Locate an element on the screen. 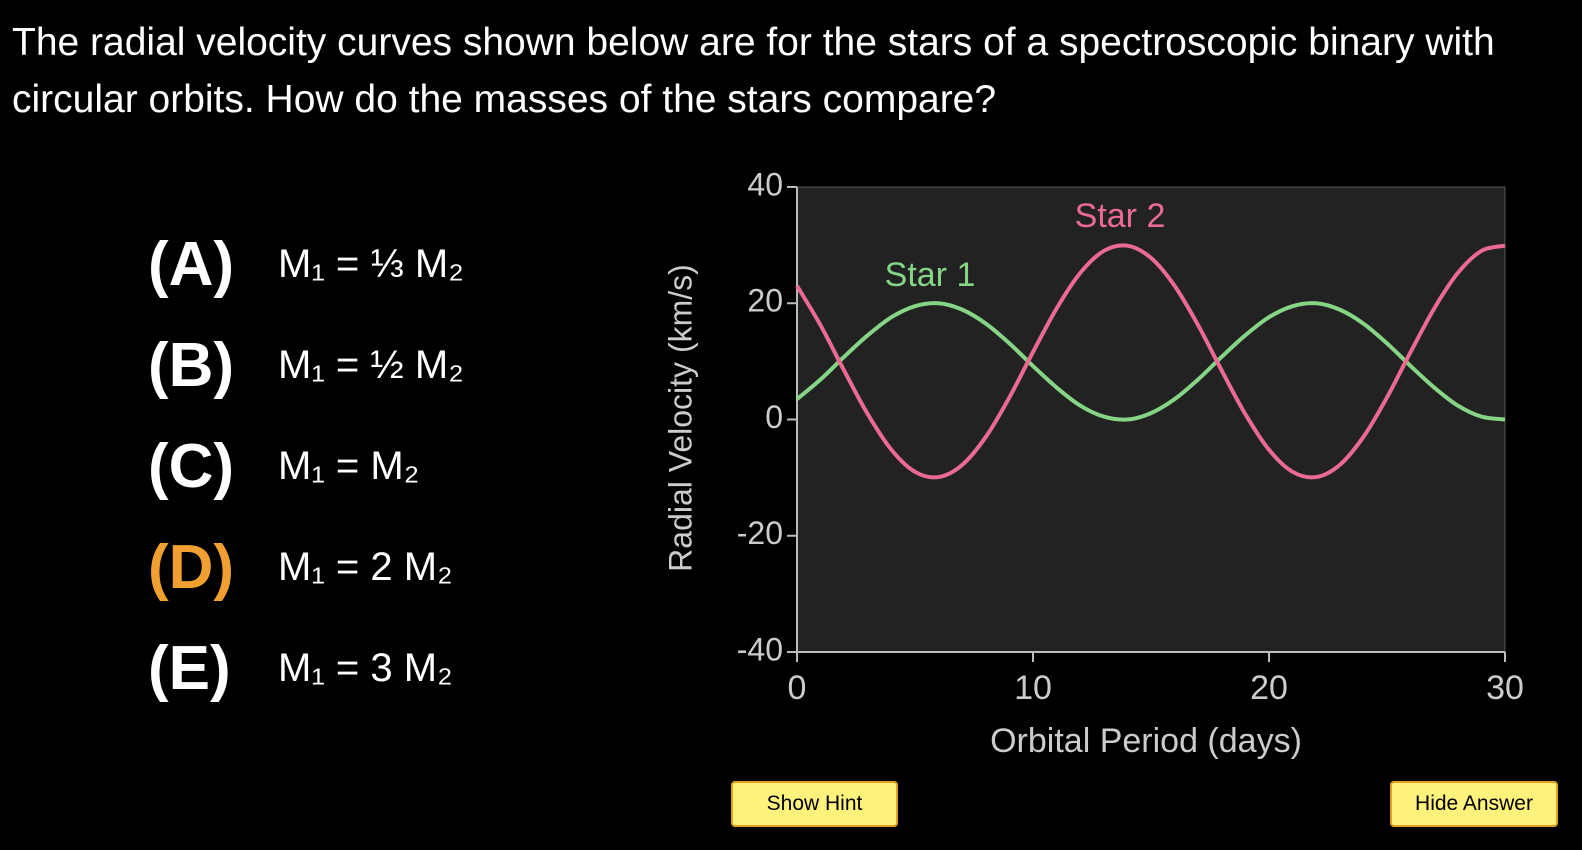  option-letter: (B) is located at coordinates (191, 365).